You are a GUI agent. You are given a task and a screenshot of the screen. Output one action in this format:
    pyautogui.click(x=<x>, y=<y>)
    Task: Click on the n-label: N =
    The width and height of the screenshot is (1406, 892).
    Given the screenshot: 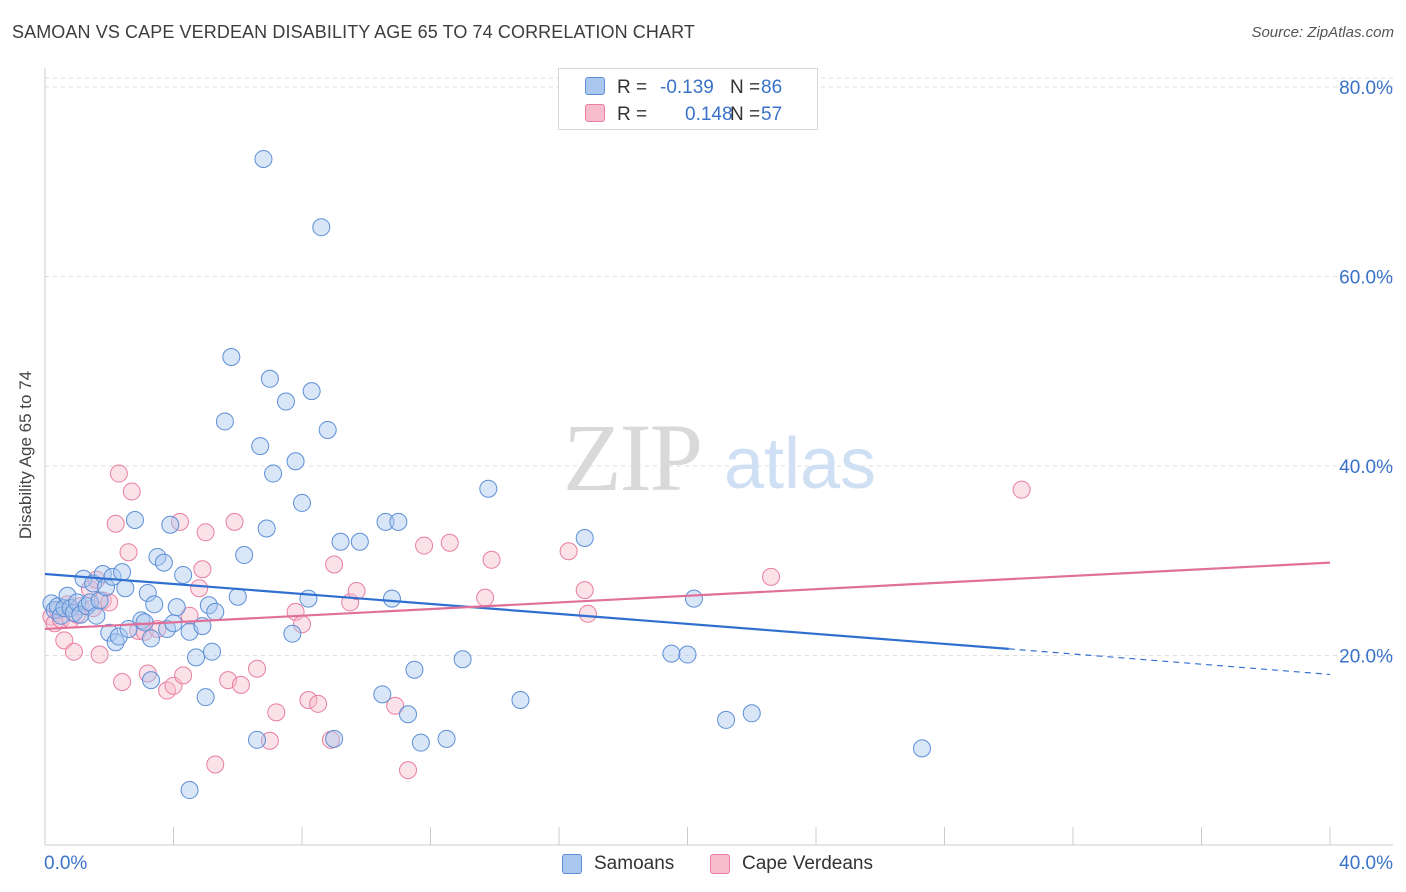 What is the action you would take?
    pyautogui.click(x=745, y=114)
    